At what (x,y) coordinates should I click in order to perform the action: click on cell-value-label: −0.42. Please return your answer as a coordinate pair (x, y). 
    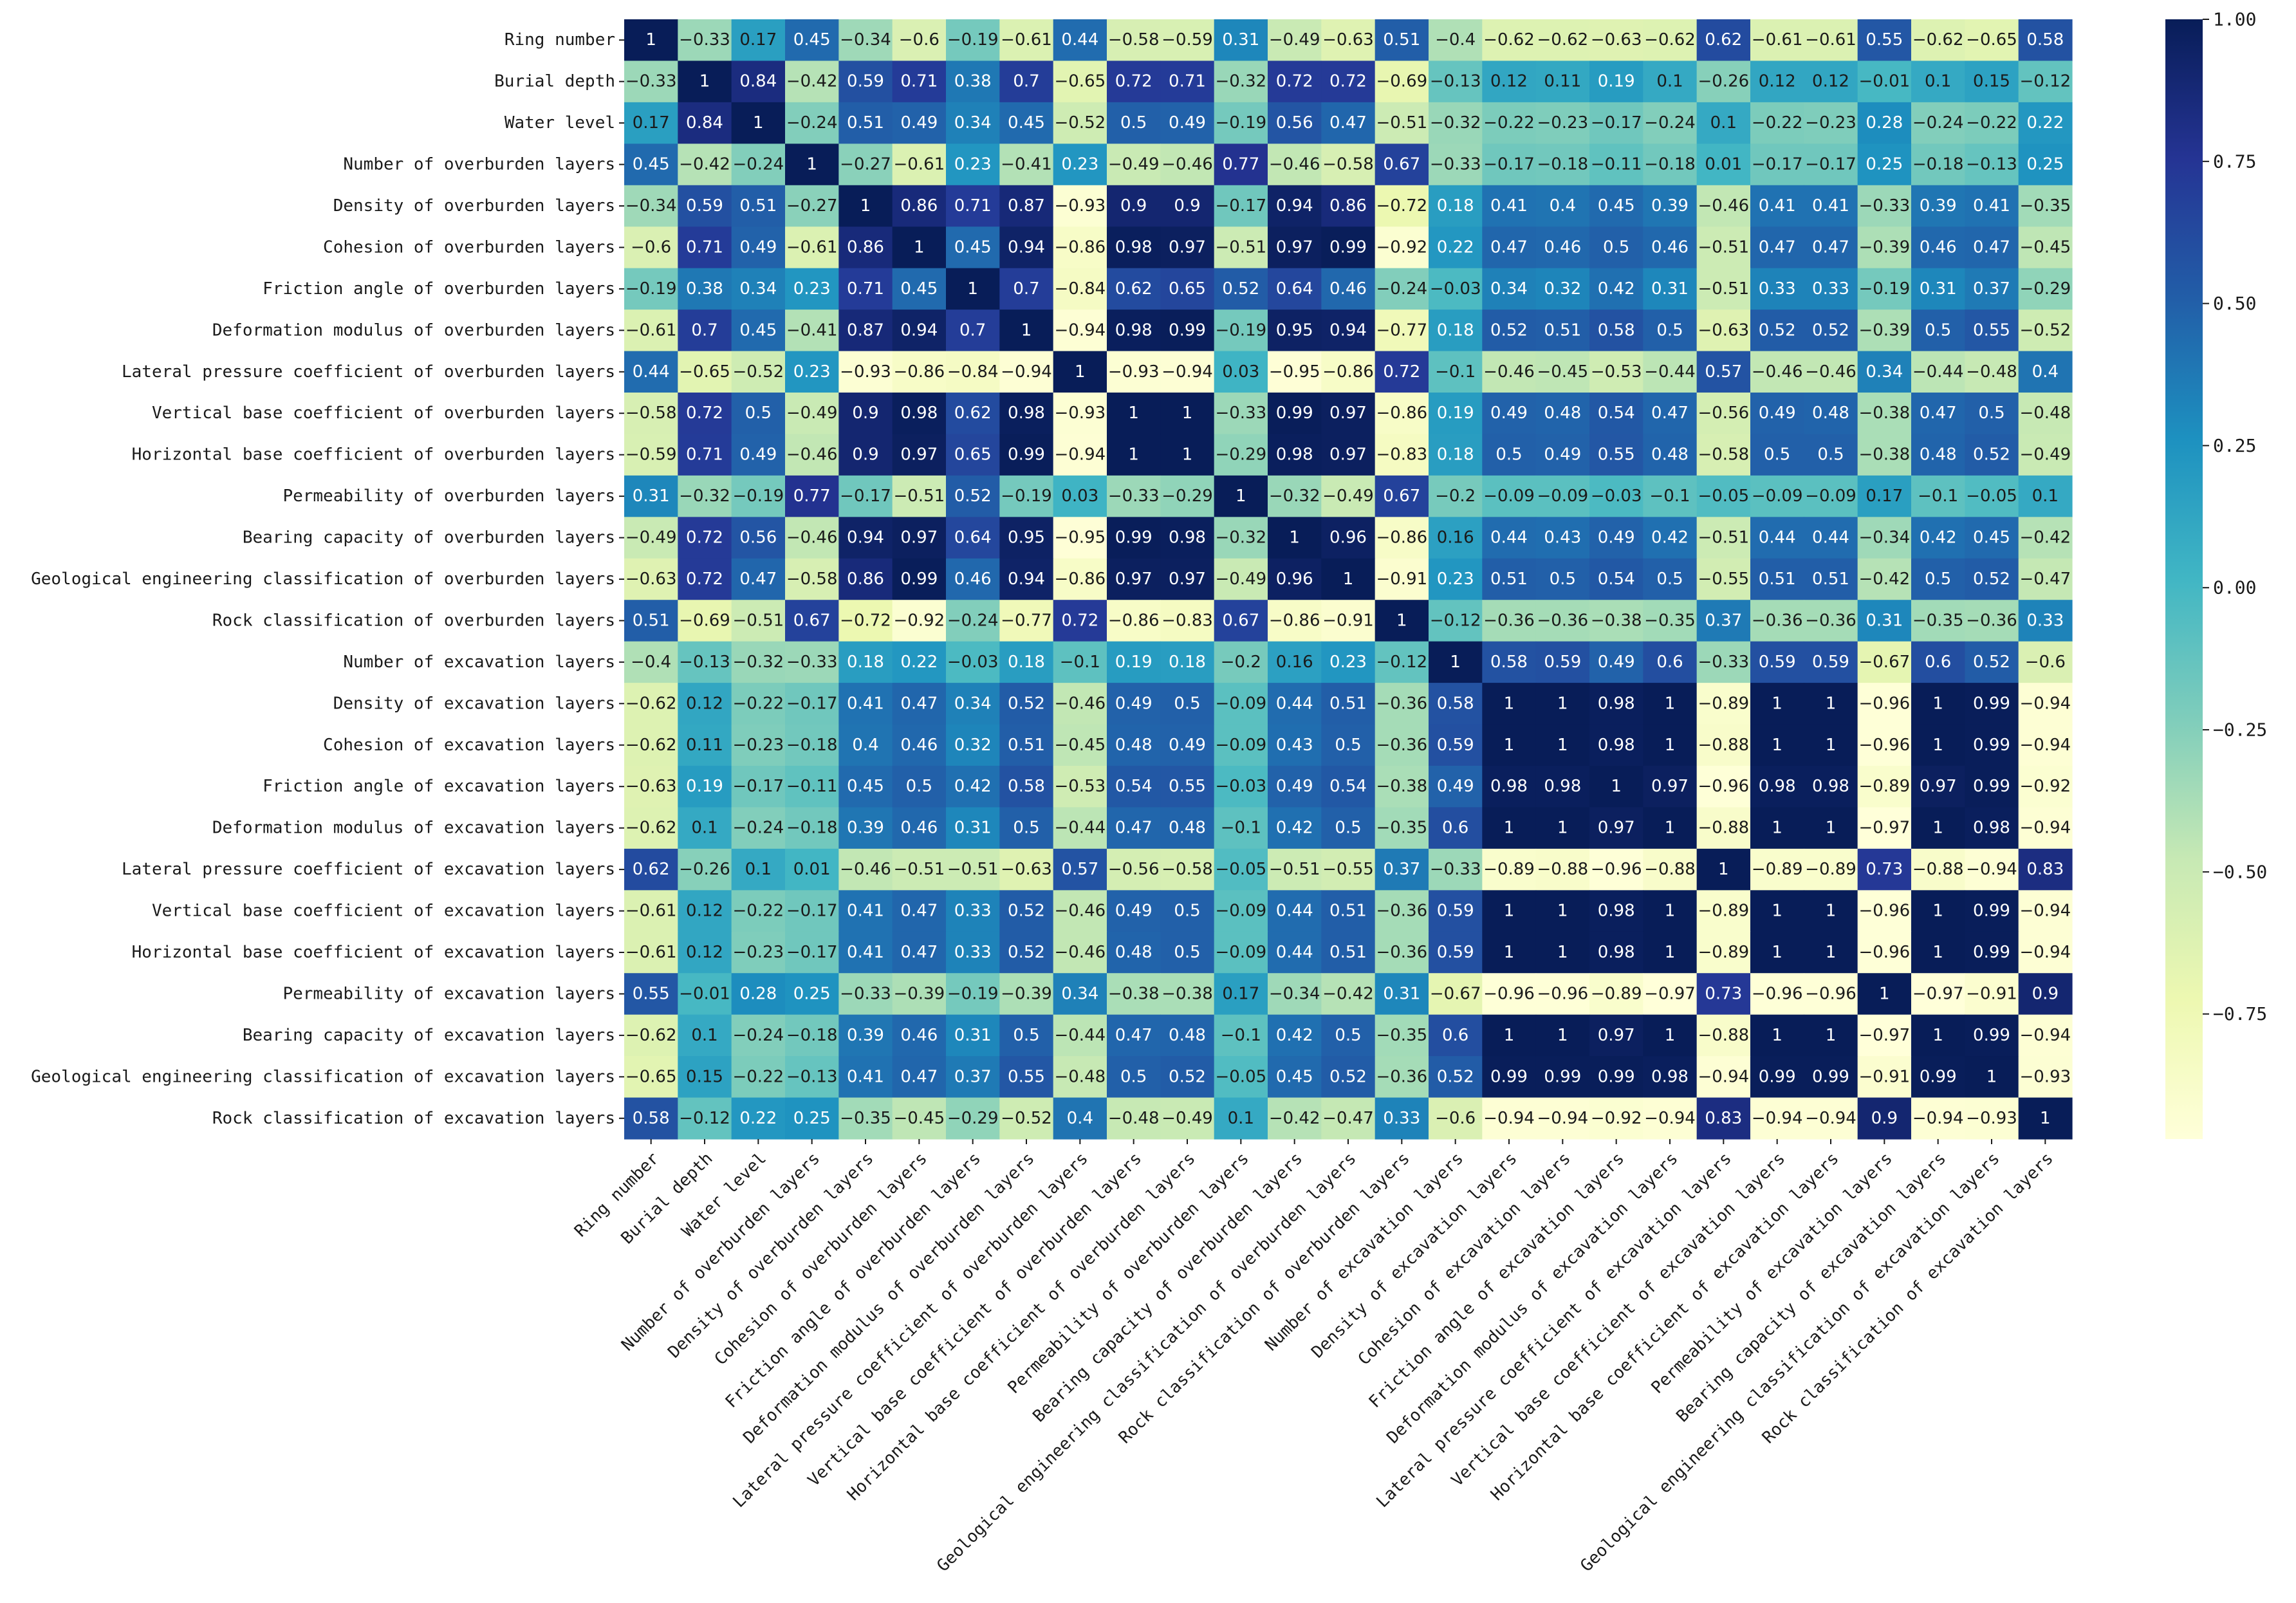
    Looking at the image, I should click on (1294, 1118).